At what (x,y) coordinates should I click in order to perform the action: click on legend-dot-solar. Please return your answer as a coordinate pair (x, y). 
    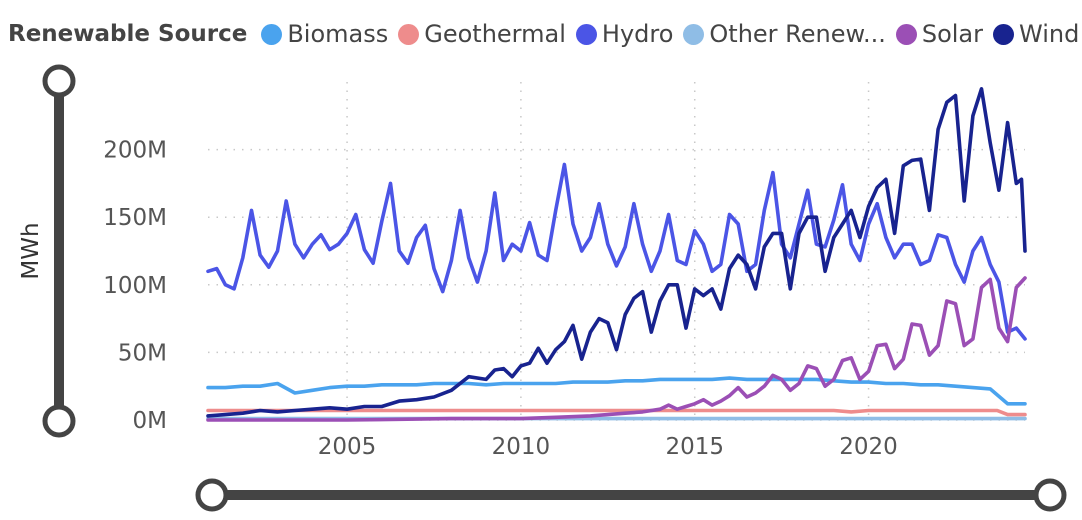
    Looking at the image, I should click on (906, 34).